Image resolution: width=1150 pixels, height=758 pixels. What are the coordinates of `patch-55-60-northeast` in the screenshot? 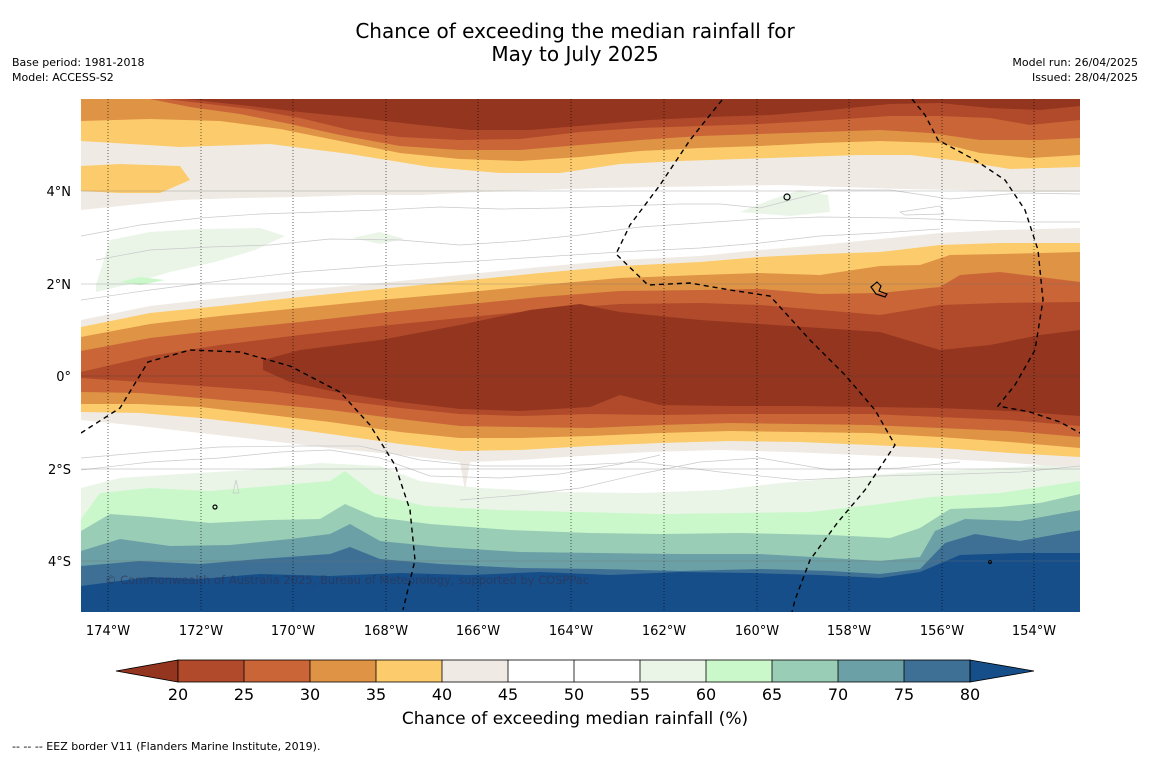 It's located at (785, 203).